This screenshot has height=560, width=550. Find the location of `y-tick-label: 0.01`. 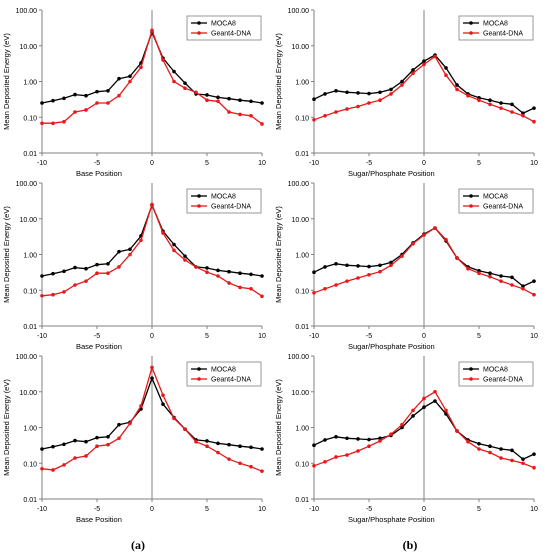

y-tick-label: 0.01 is located at coordinates (30, 327).